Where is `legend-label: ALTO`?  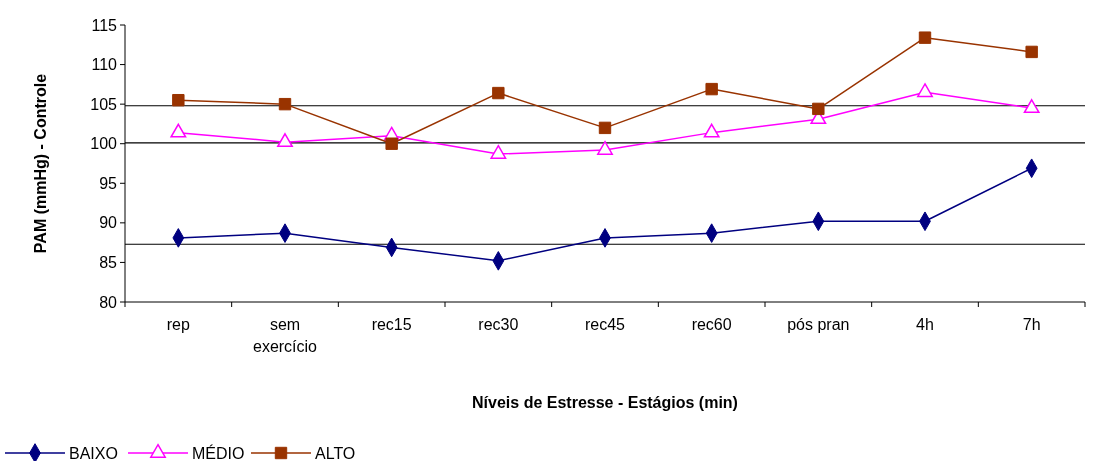
legend-label: ALTO is located at coordinates (335, 452).